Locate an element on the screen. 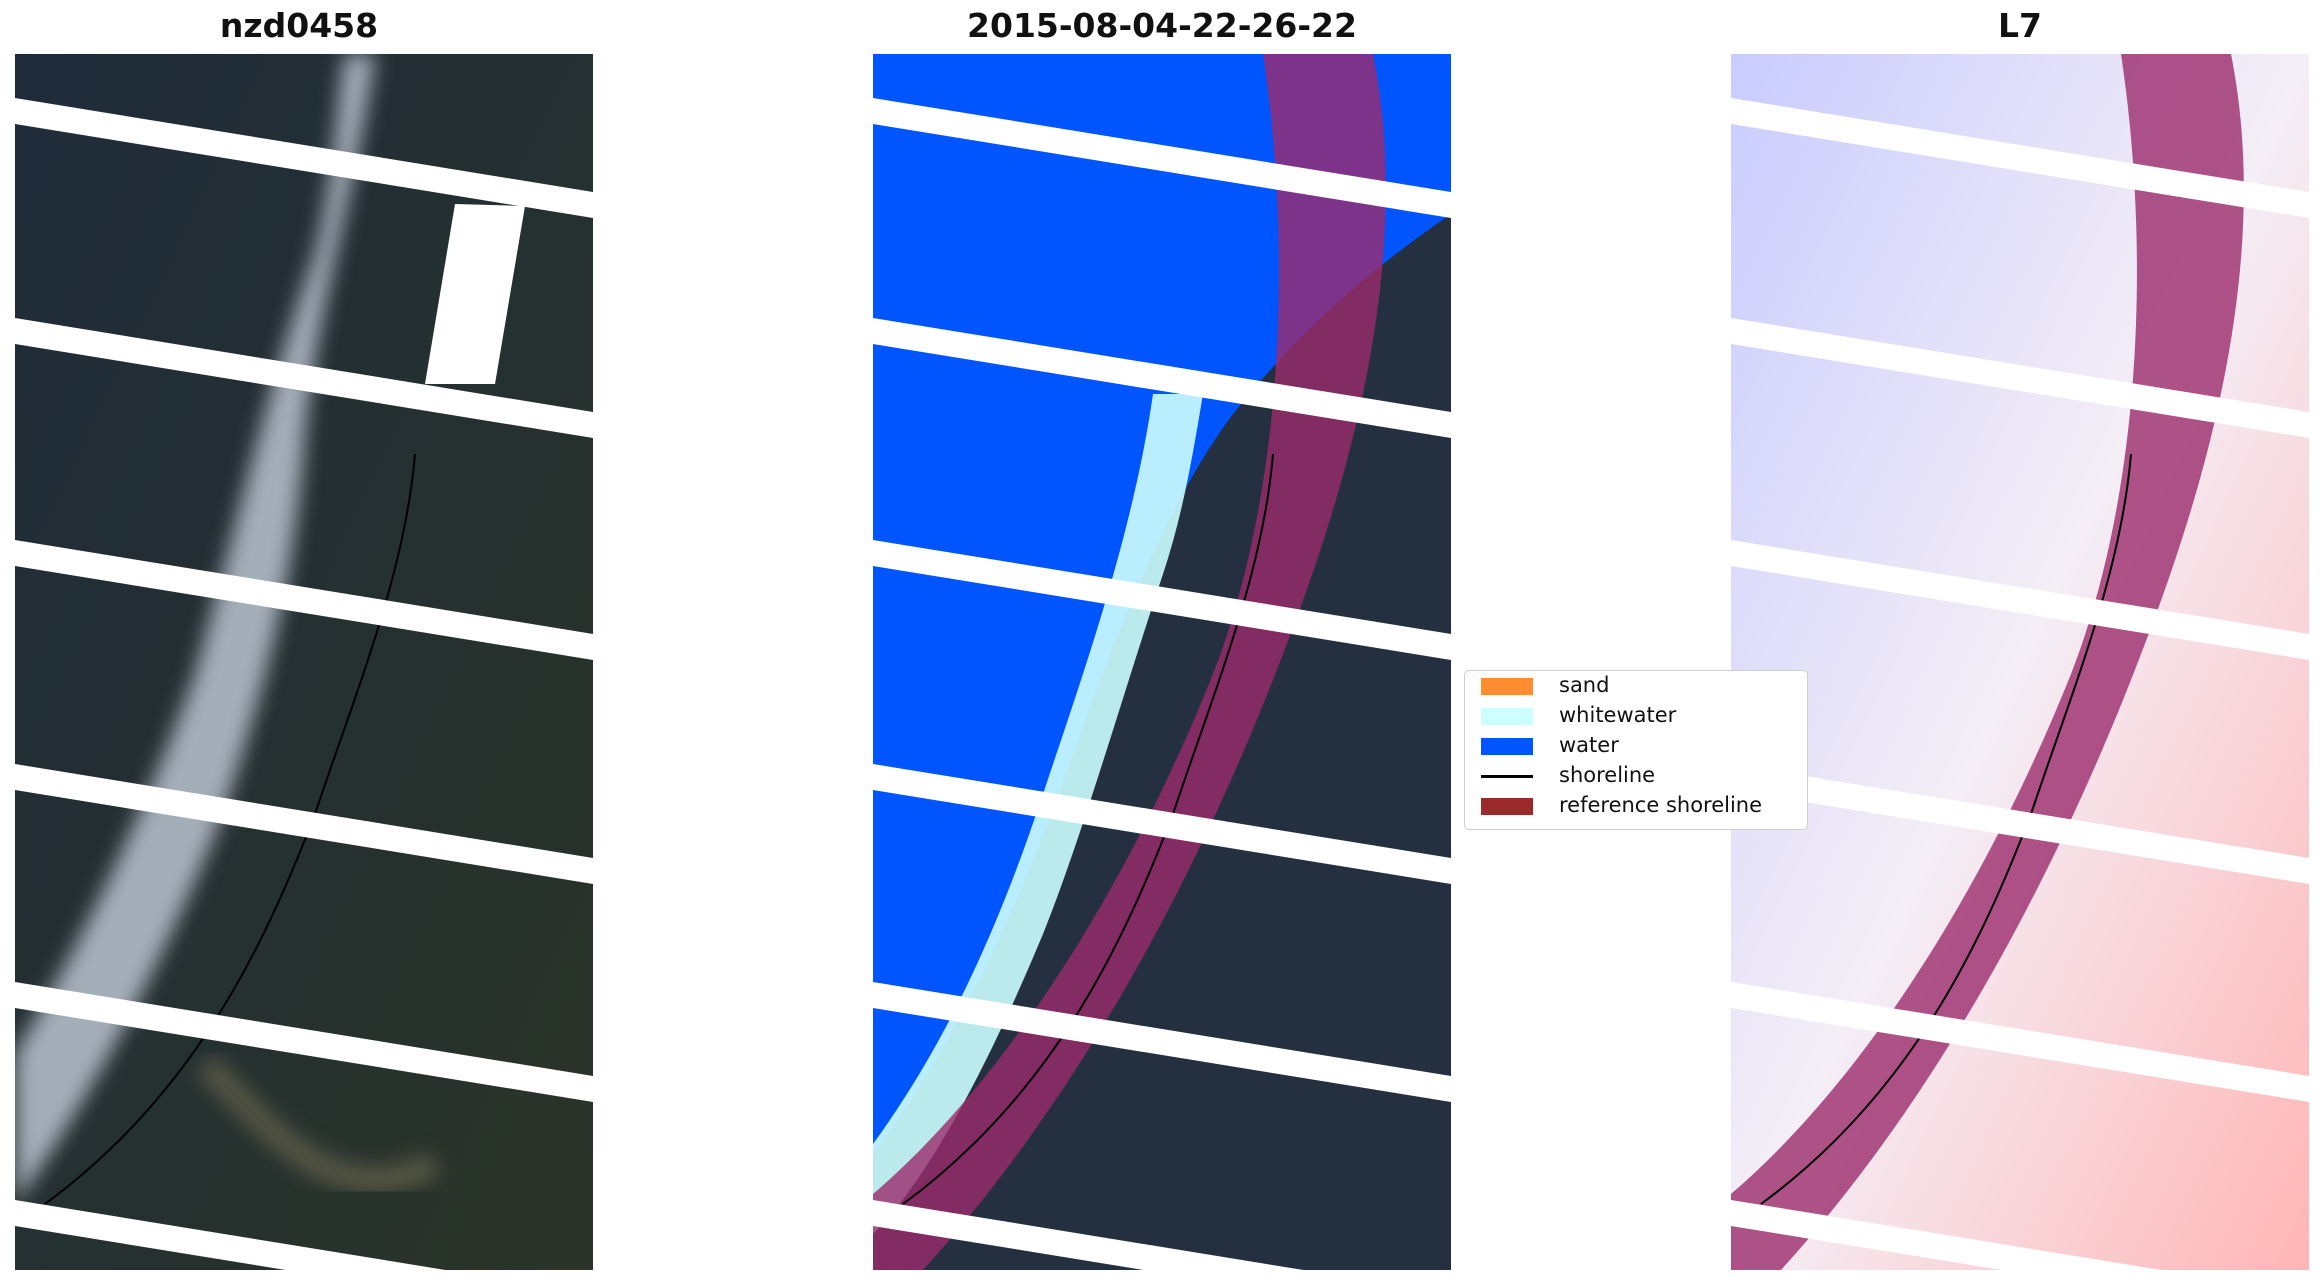  legend-swatch-reference-shoreline is located at coordinates (1507, 806).